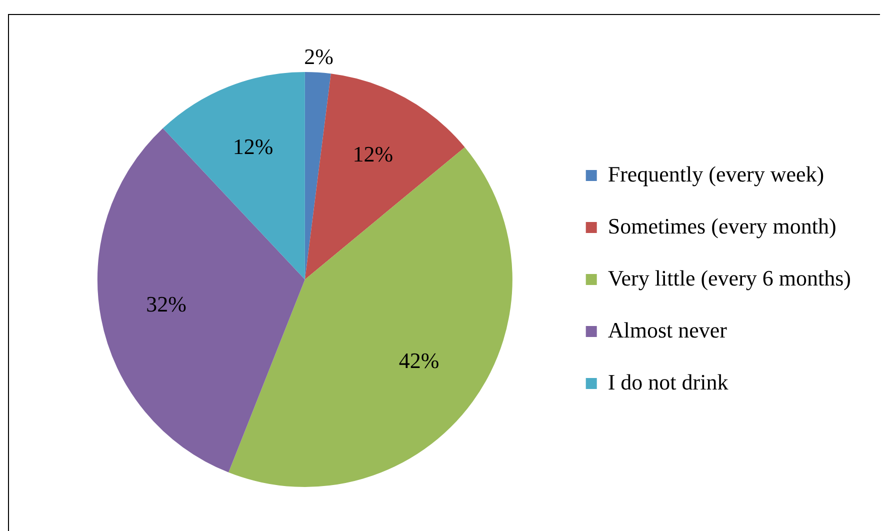 The width and height of the screenshot is (881, 531). What do you see at coordinates (668, 381) in the screenshot?
I see `legend-label: I do not drink` at bounding box center [668, 381].